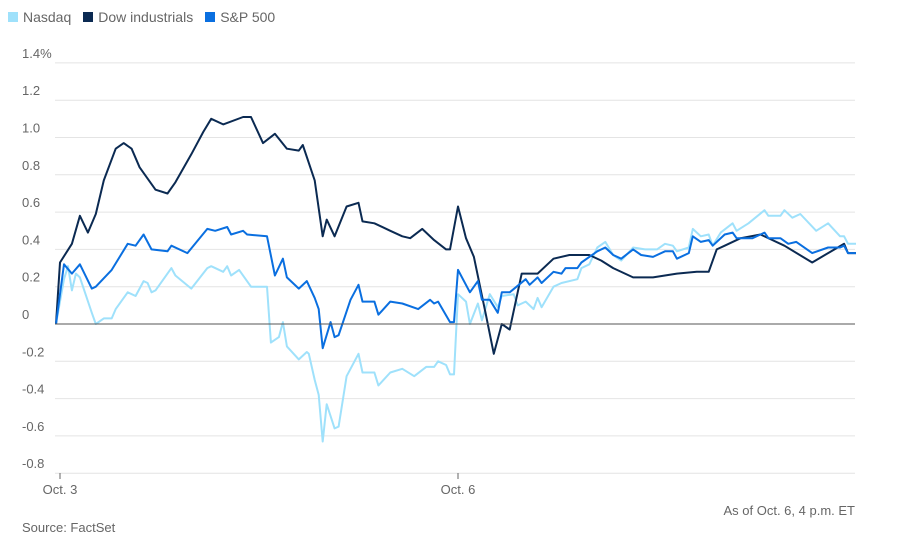  I want to click on y-tick-label: 0.8, so click(31, 165).